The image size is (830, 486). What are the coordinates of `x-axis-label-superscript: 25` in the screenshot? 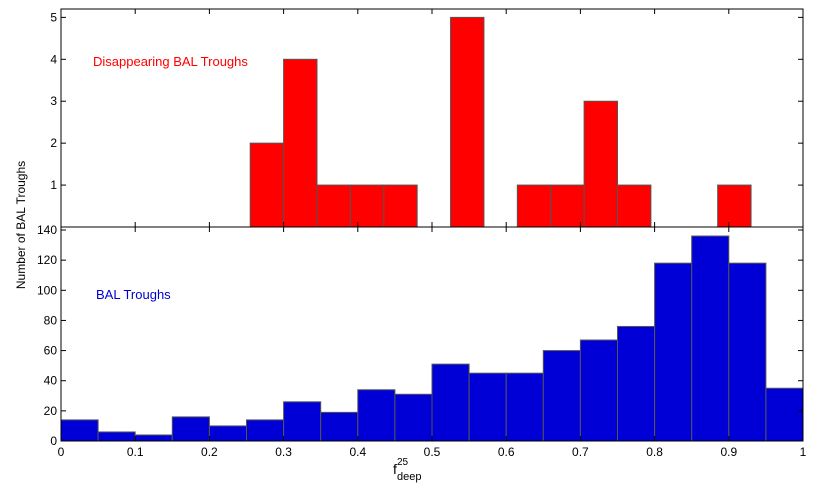 It's located at (403, 462).